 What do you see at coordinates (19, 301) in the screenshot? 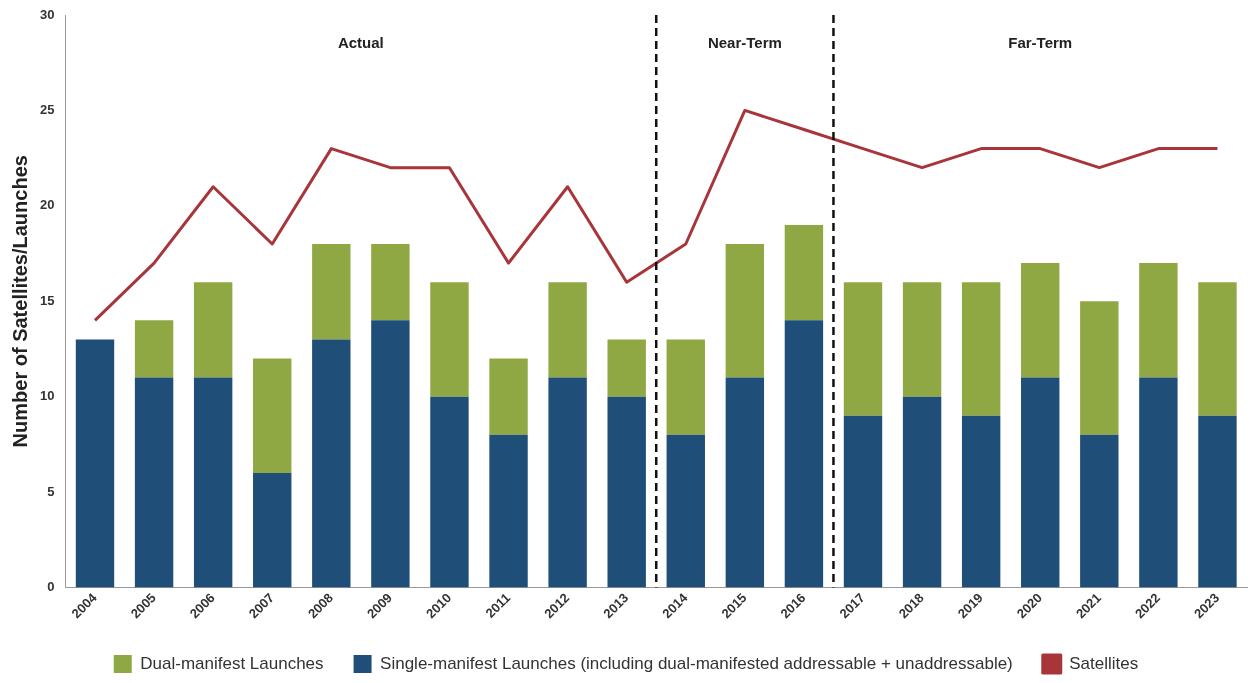
I see `y-axis-title: Number of Satellites/Launches` at bounding box center [19, 301].